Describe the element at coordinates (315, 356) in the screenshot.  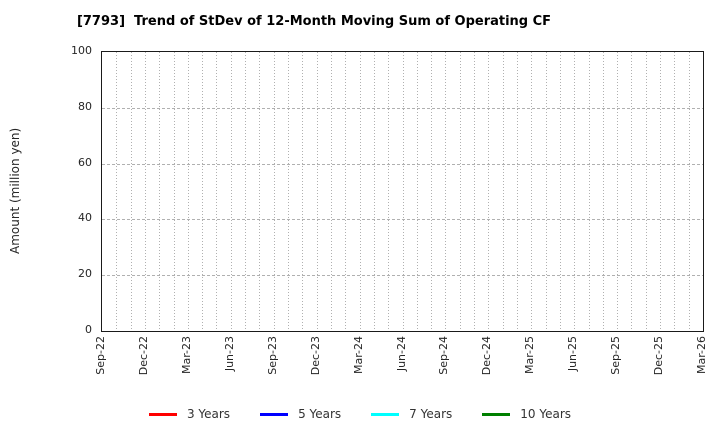
I see `x-tick-label: Dec-23` at that location.